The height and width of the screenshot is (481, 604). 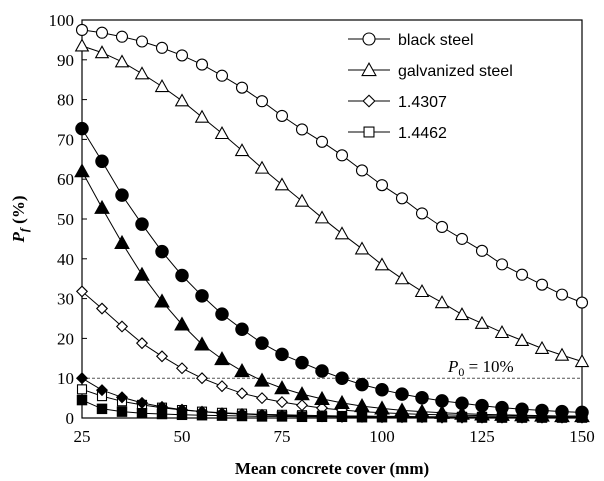 What do you see at coordinates (455, 71) in the screenshot?
I see `legend-label: galvanized steel` at bounding box center [455, 71].